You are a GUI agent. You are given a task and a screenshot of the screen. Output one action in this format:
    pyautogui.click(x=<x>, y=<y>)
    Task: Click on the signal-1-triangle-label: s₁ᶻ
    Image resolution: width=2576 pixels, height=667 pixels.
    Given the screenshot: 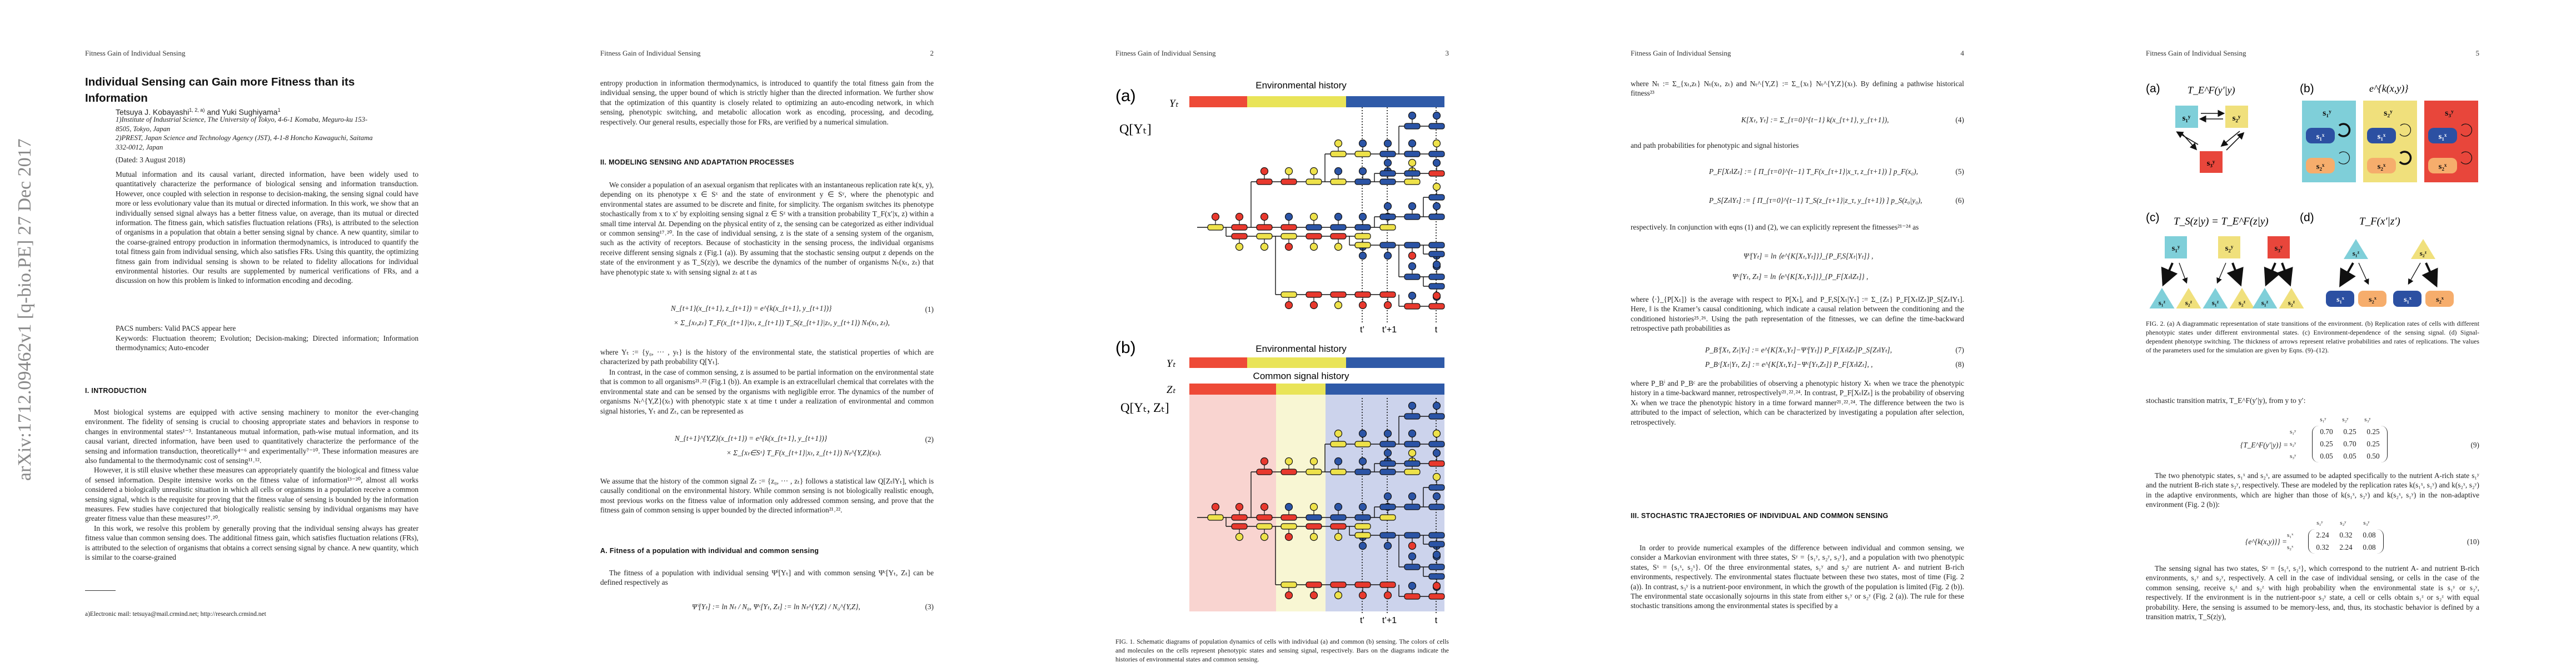 What is the action you would take?
    pyautogui.click(x=2265, y=302)
    